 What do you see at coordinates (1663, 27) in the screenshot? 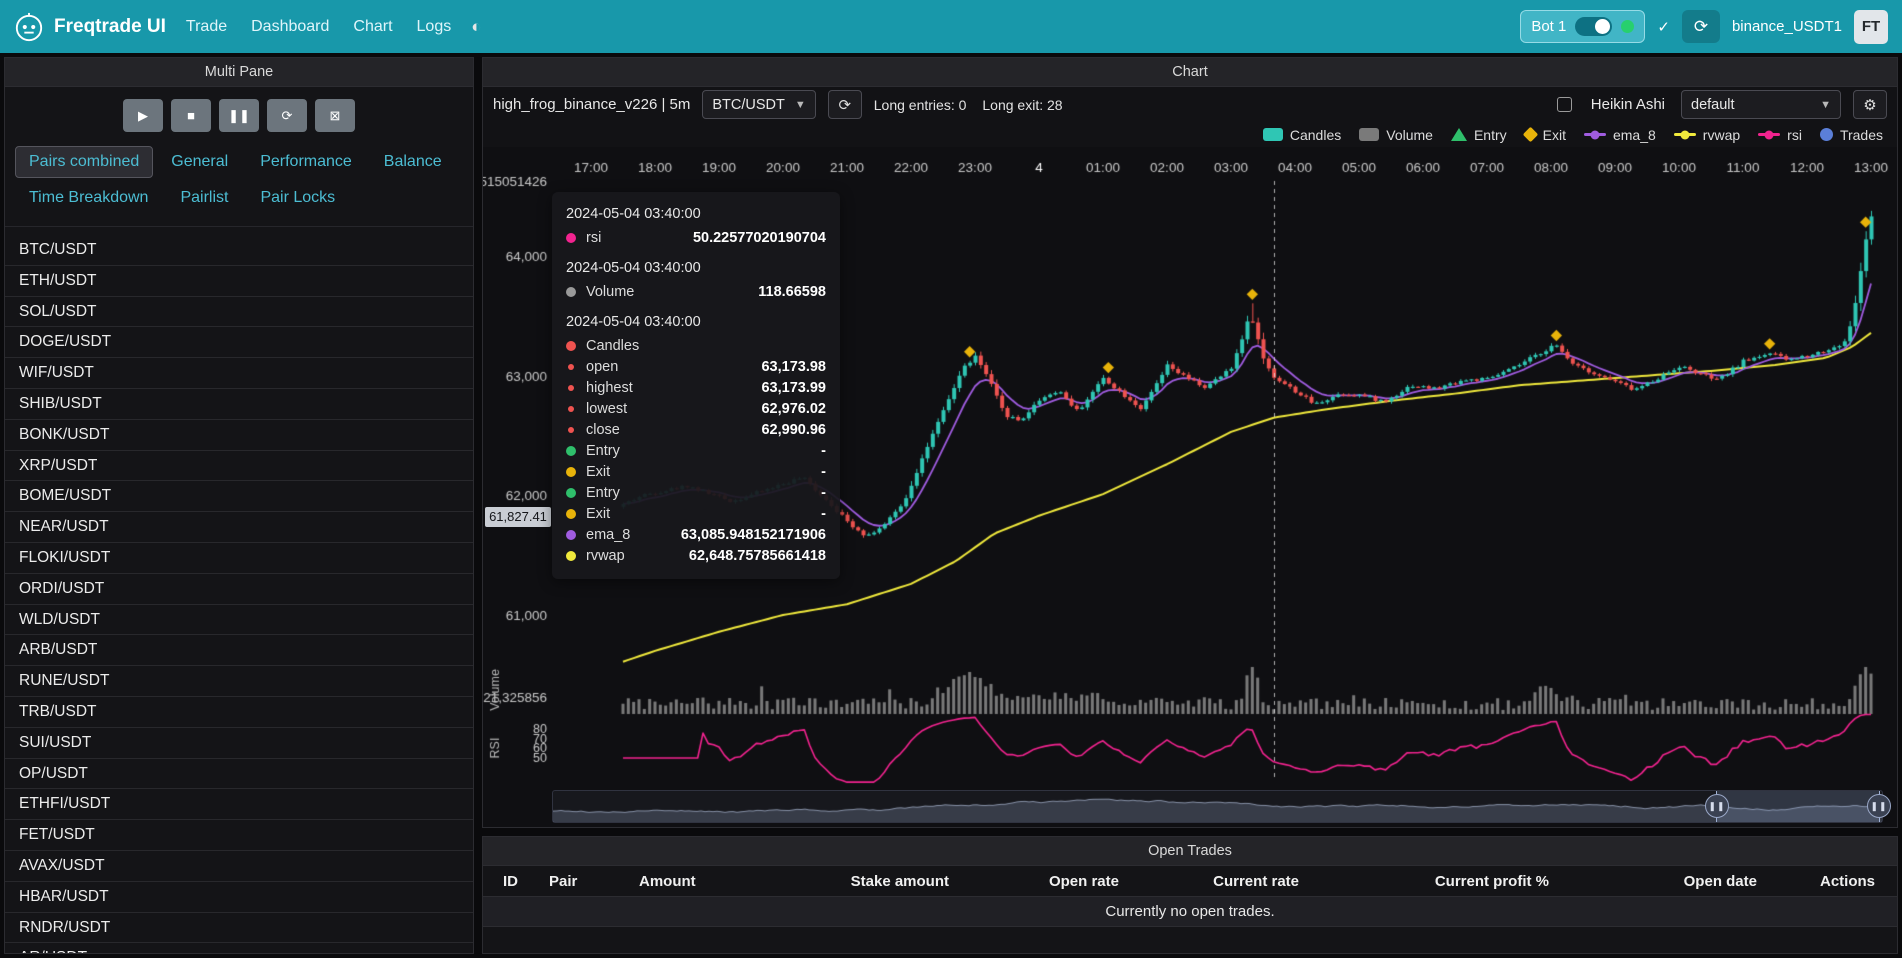
I see `check-icon: ✓` at bounding box center [1663, 27].